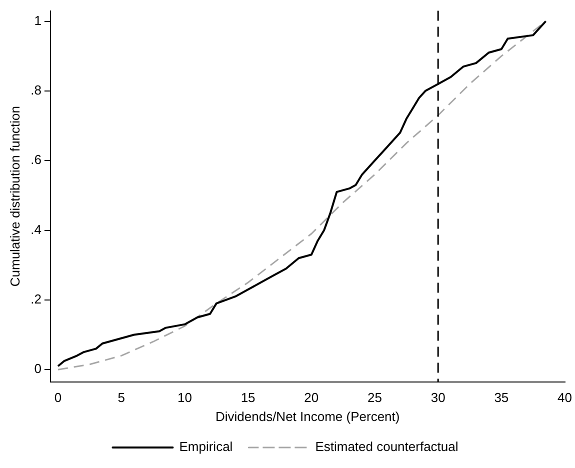 The width and height of the screenshot is (575, 468). I want to click on y-tick-label: .6, so click(36, 160).